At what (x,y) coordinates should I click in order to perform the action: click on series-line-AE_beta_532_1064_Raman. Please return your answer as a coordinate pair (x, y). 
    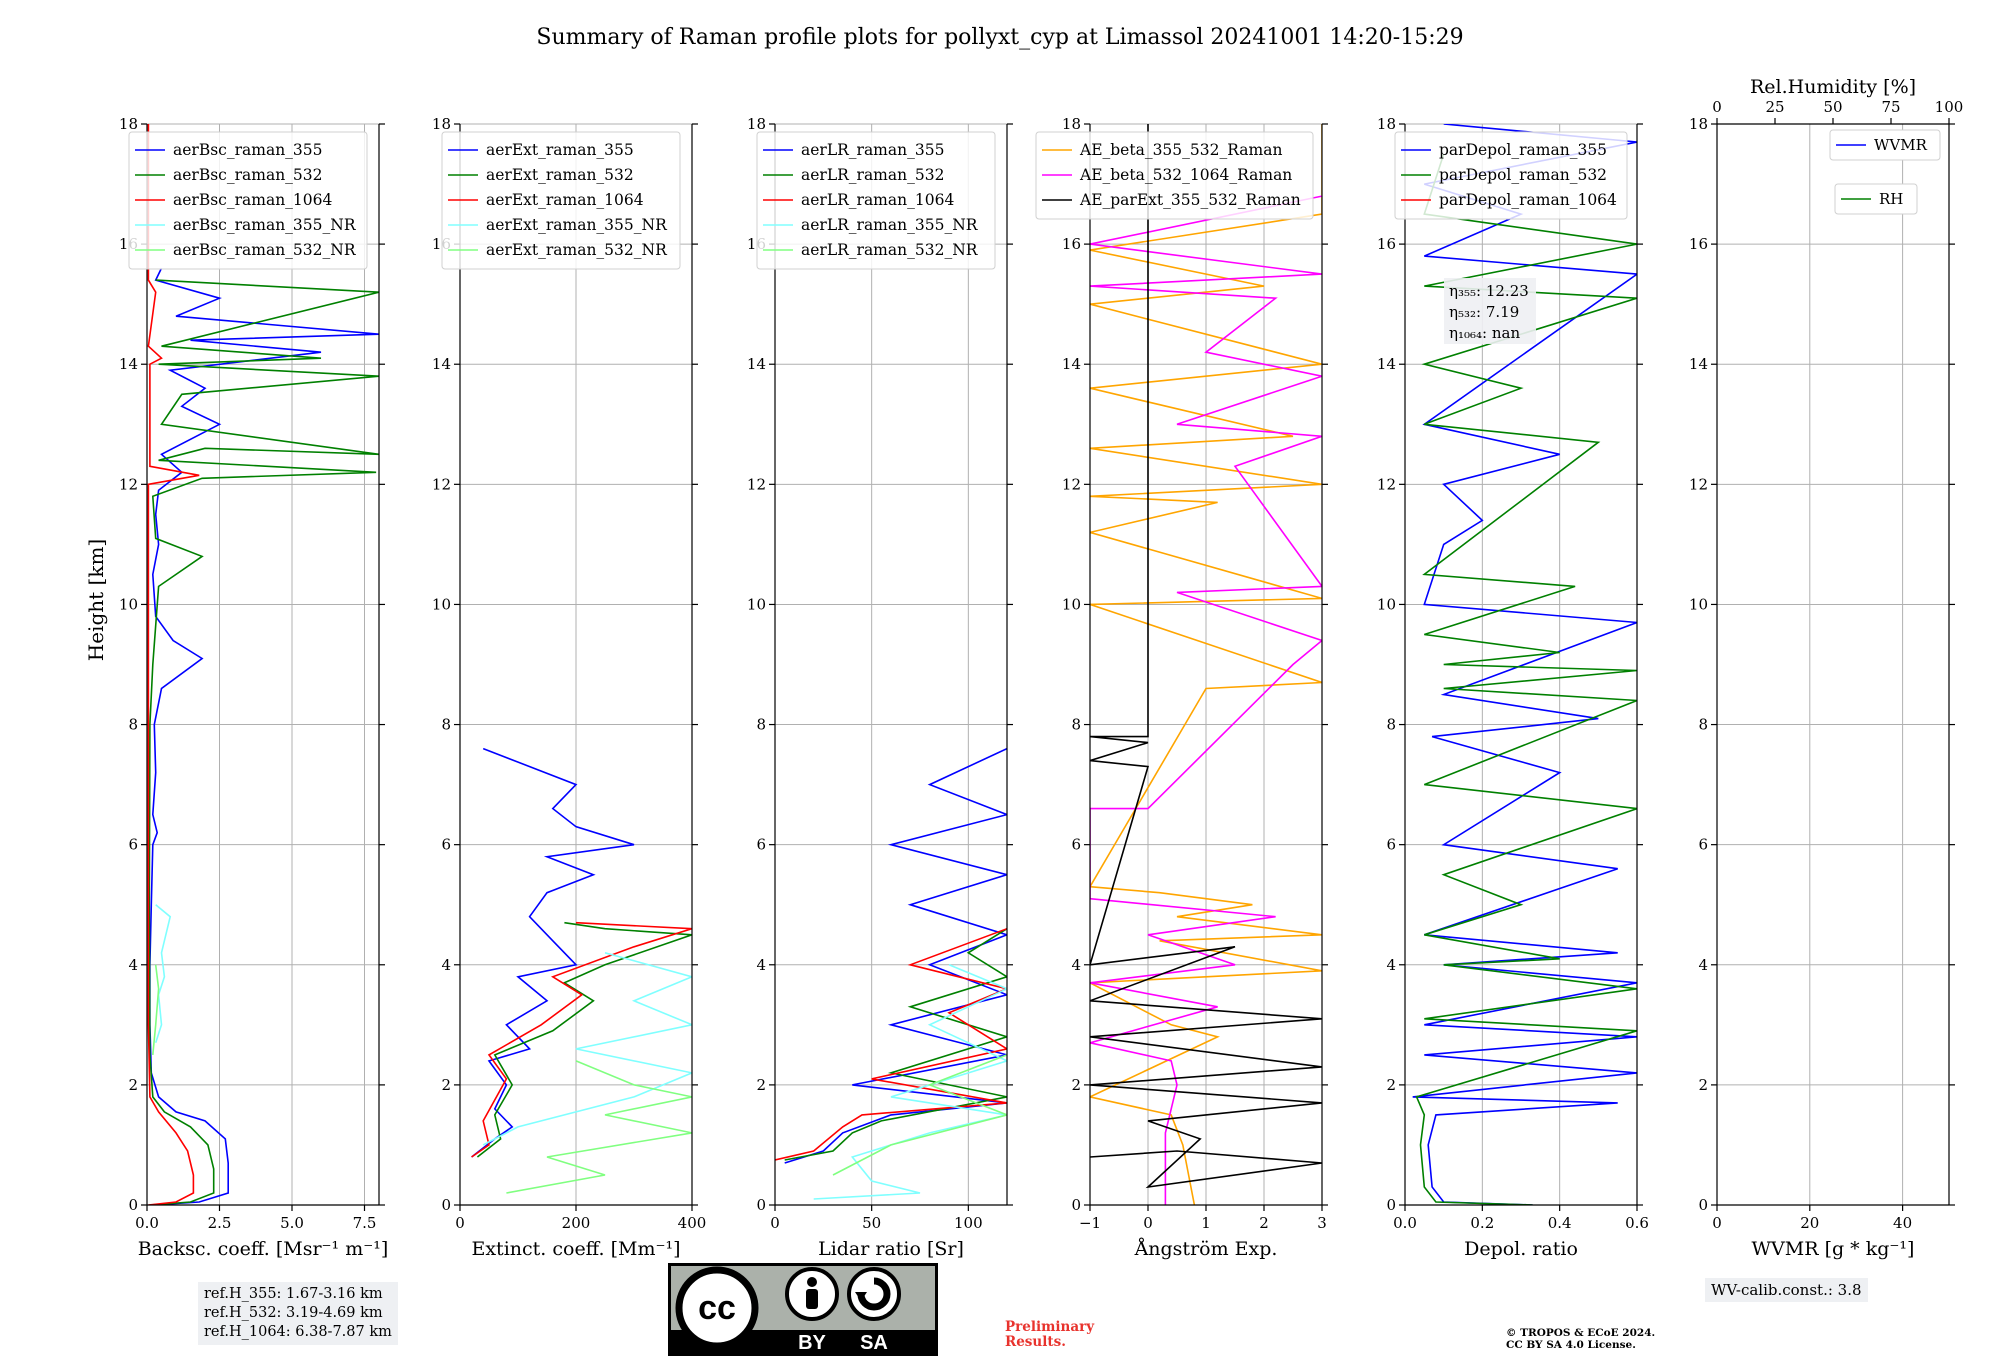
    Looking at the image, I should click on (1206, 700).